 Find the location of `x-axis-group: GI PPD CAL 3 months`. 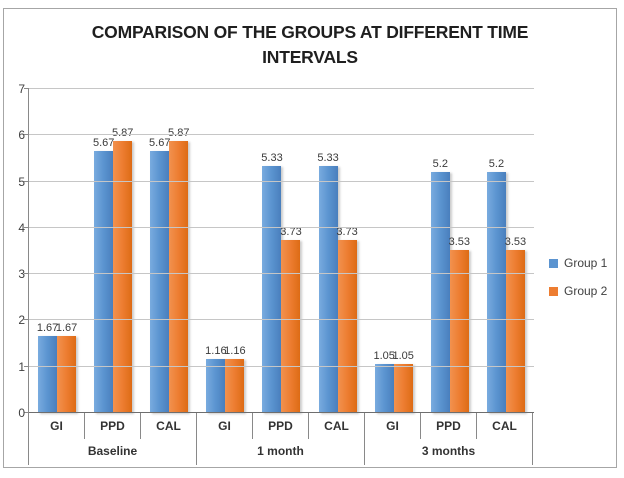

x-axis-group: GI PPD CAL 3 months is located at coordinates (448, 439).